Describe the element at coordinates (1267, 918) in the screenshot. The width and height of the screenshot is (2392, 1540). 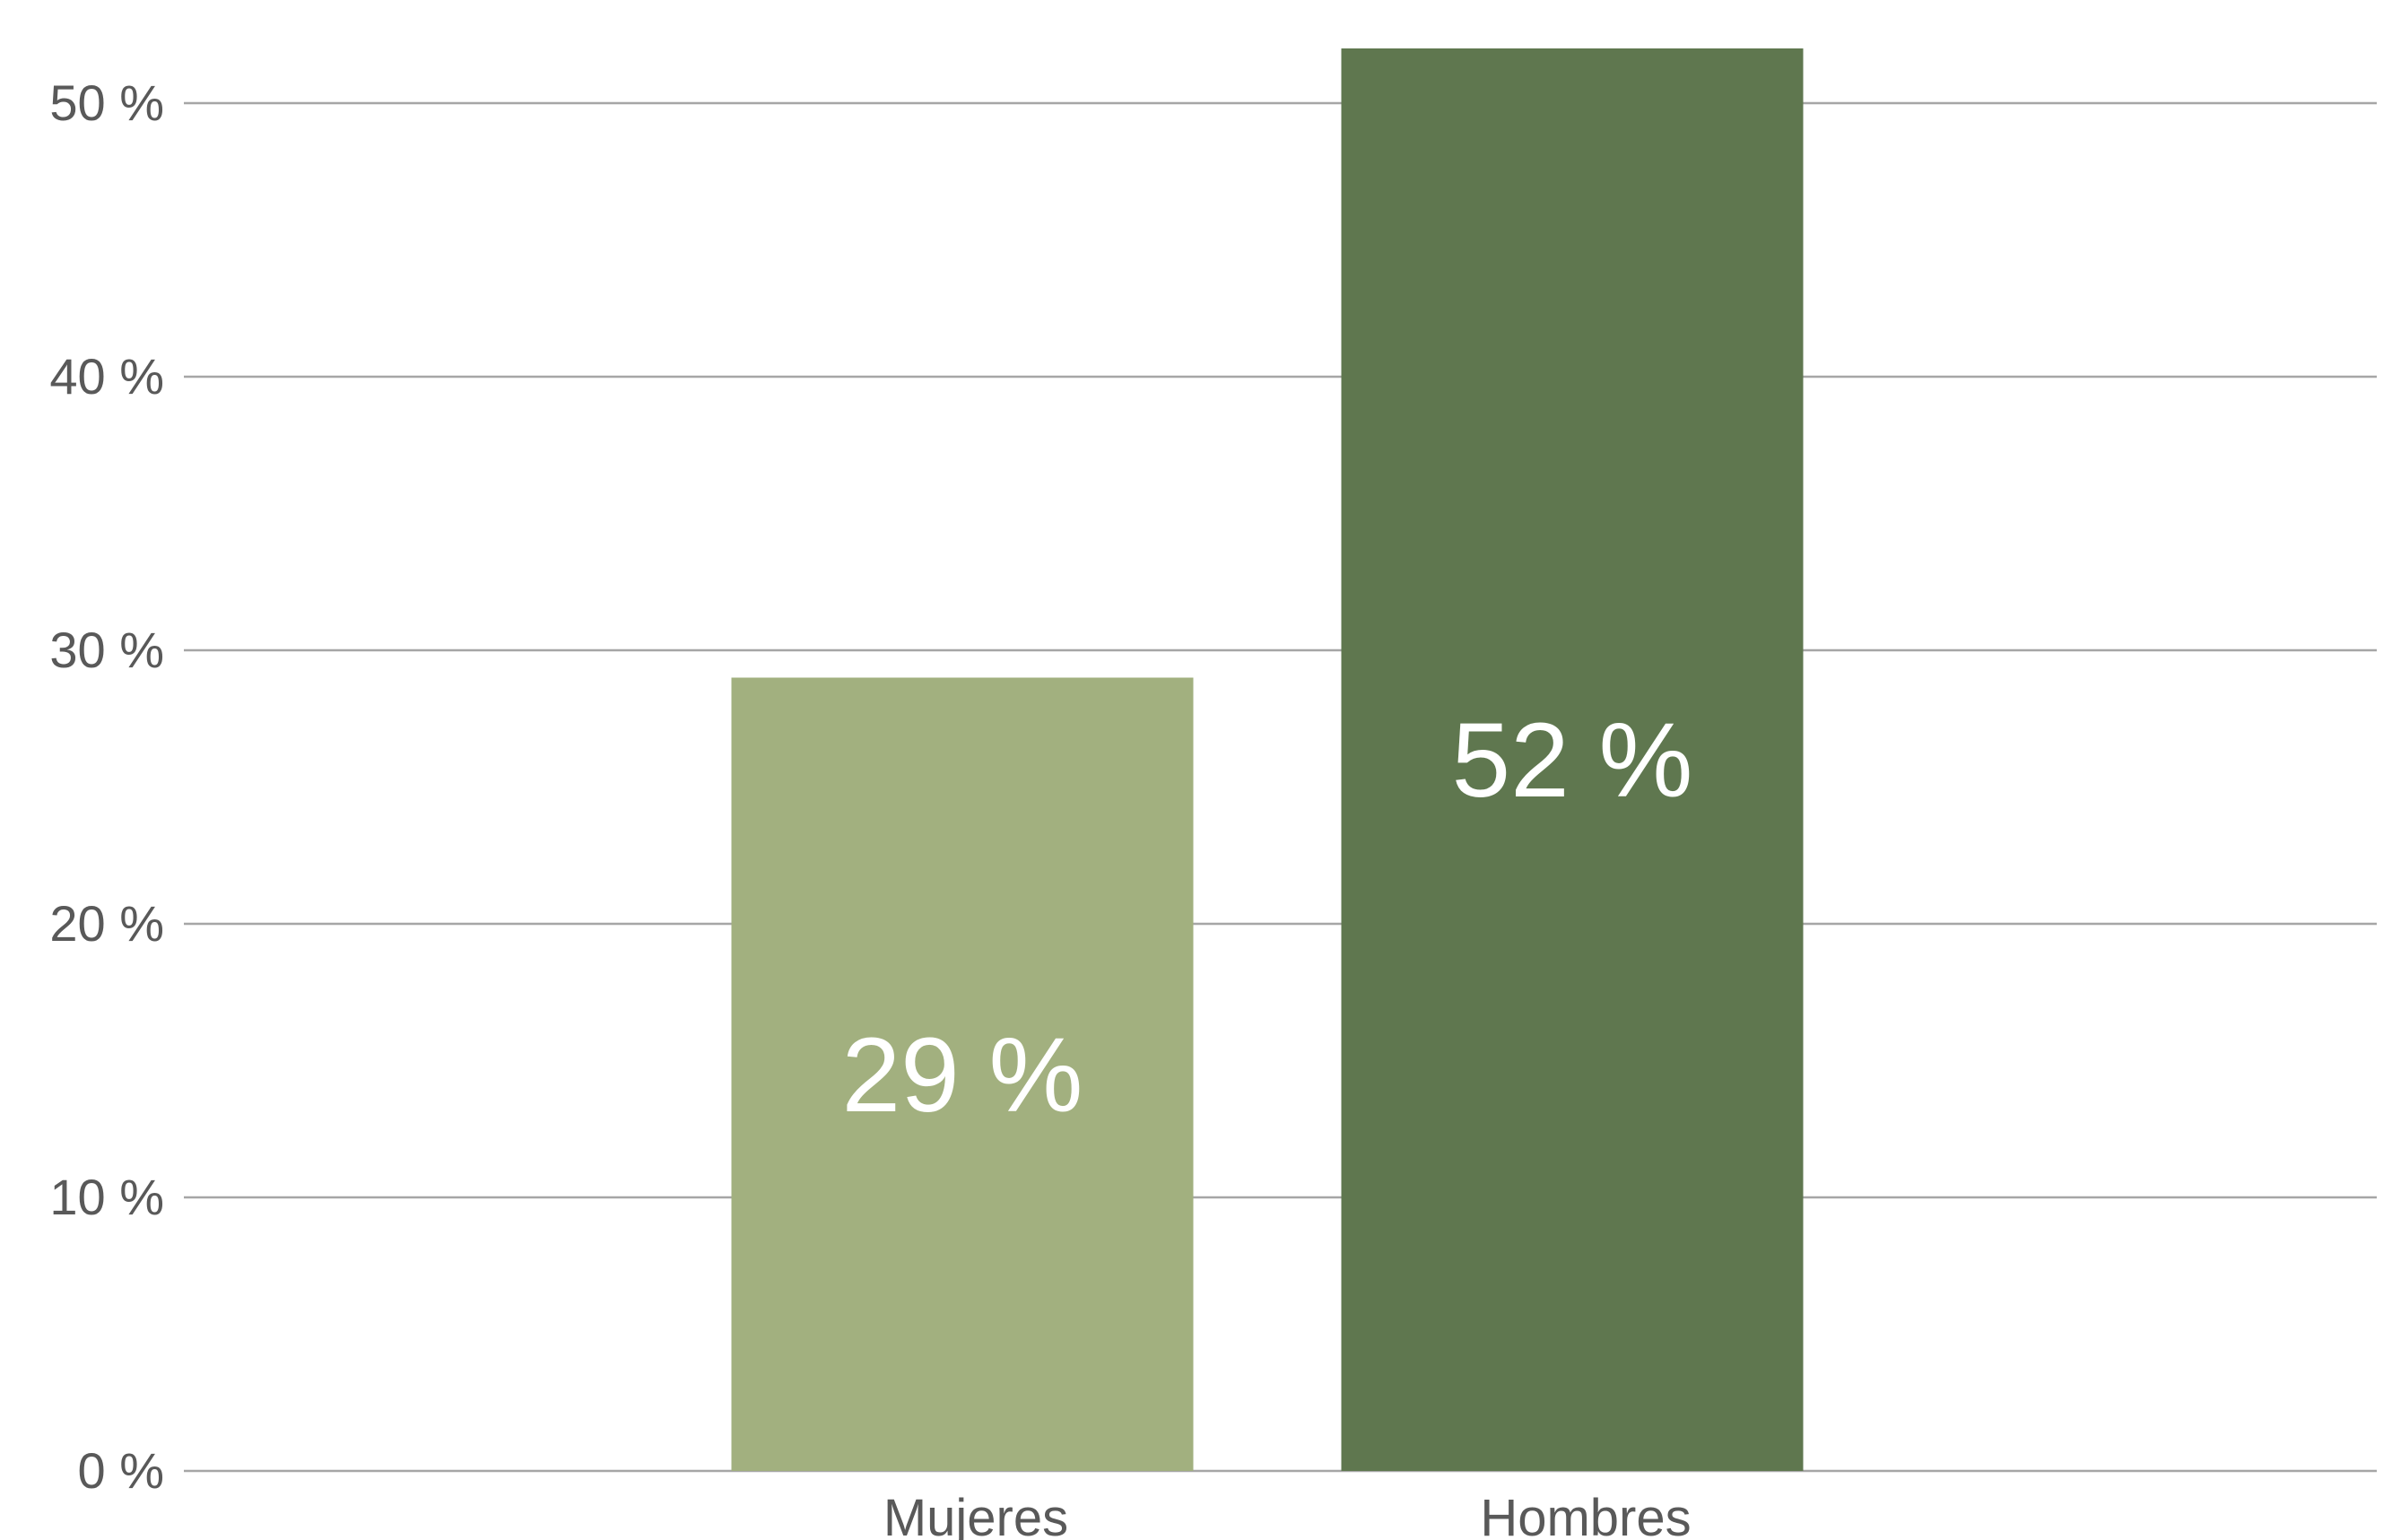
I see `data-labels: 29 % 52 %` at that location.